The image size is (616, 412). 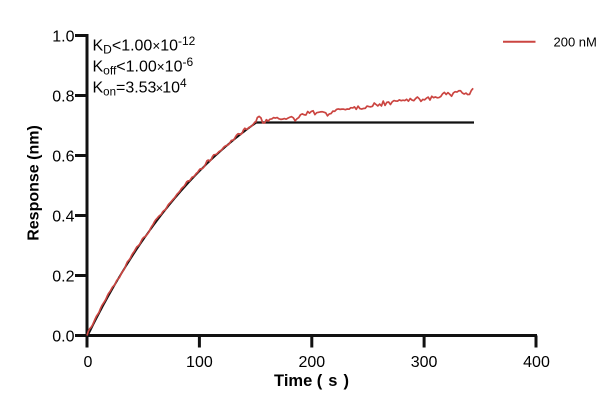 What do you see at coordinates (575, 41) in the screenshot?
I see `svg-text: 200 nM` at bounding box center [575, 41].